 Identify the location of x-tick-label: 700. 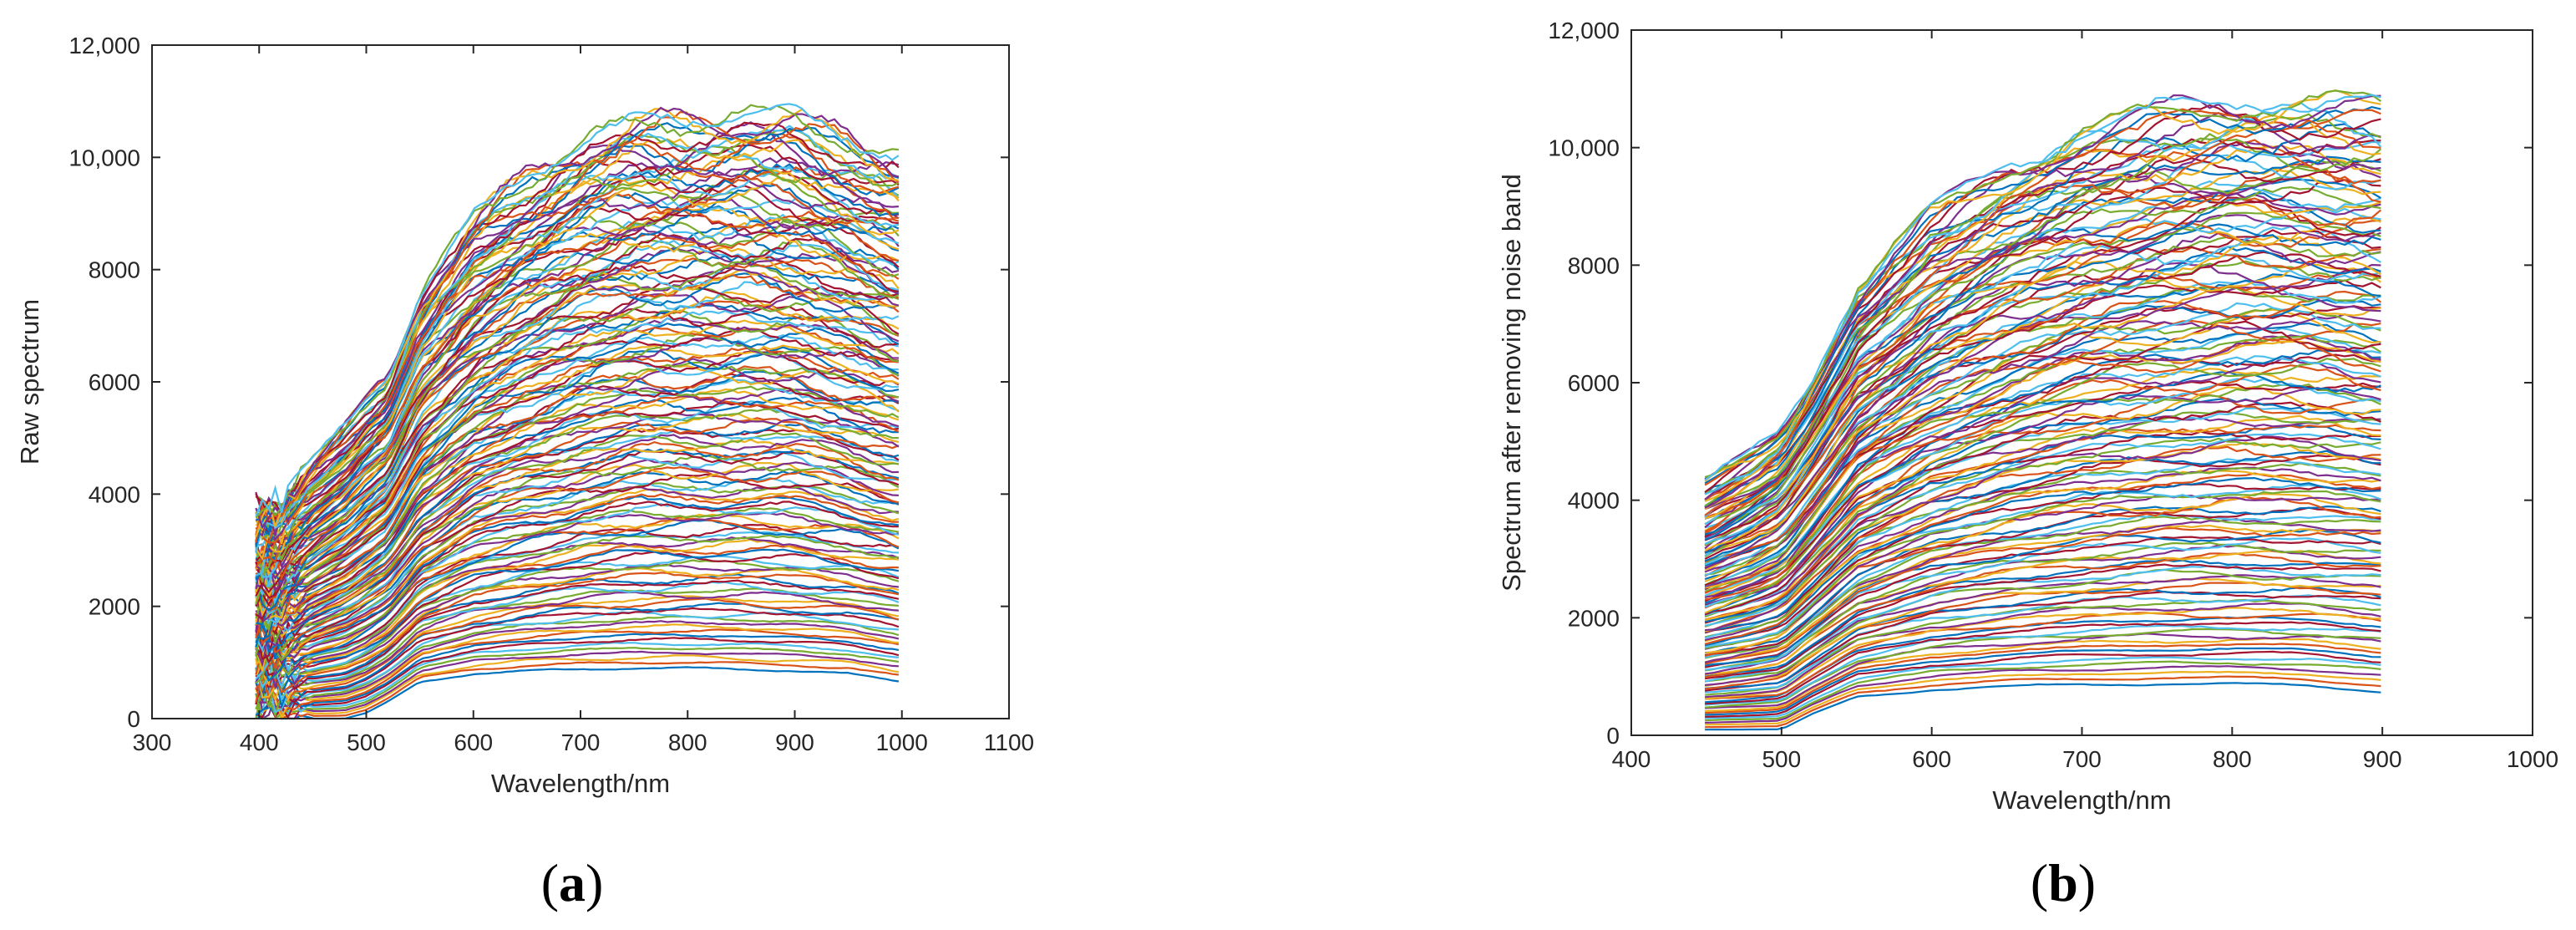
(2082, 759).